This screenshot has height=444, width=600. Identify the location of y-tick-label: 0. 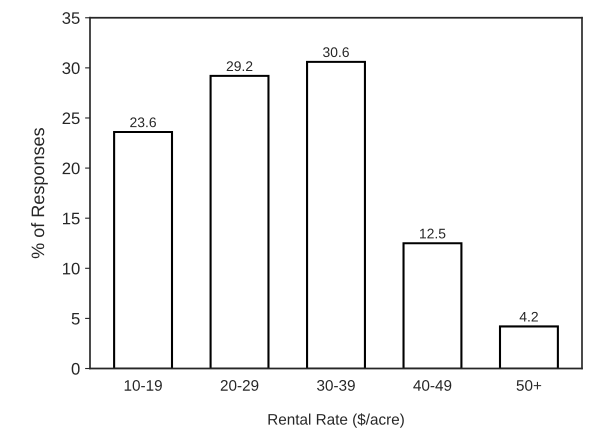
(76, 368).